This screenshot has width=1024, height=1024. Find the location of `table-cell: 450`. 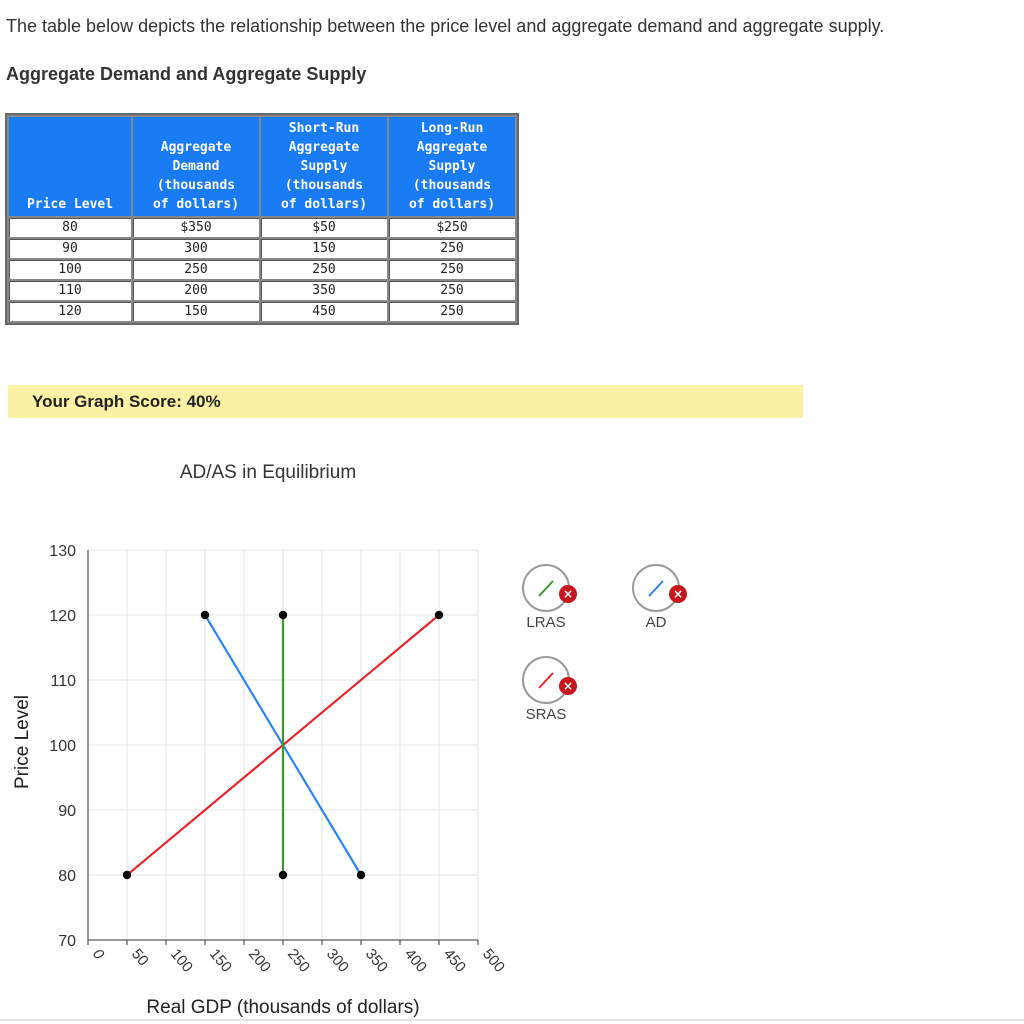

table-cell: 450 is located at coordinates (324, 311).